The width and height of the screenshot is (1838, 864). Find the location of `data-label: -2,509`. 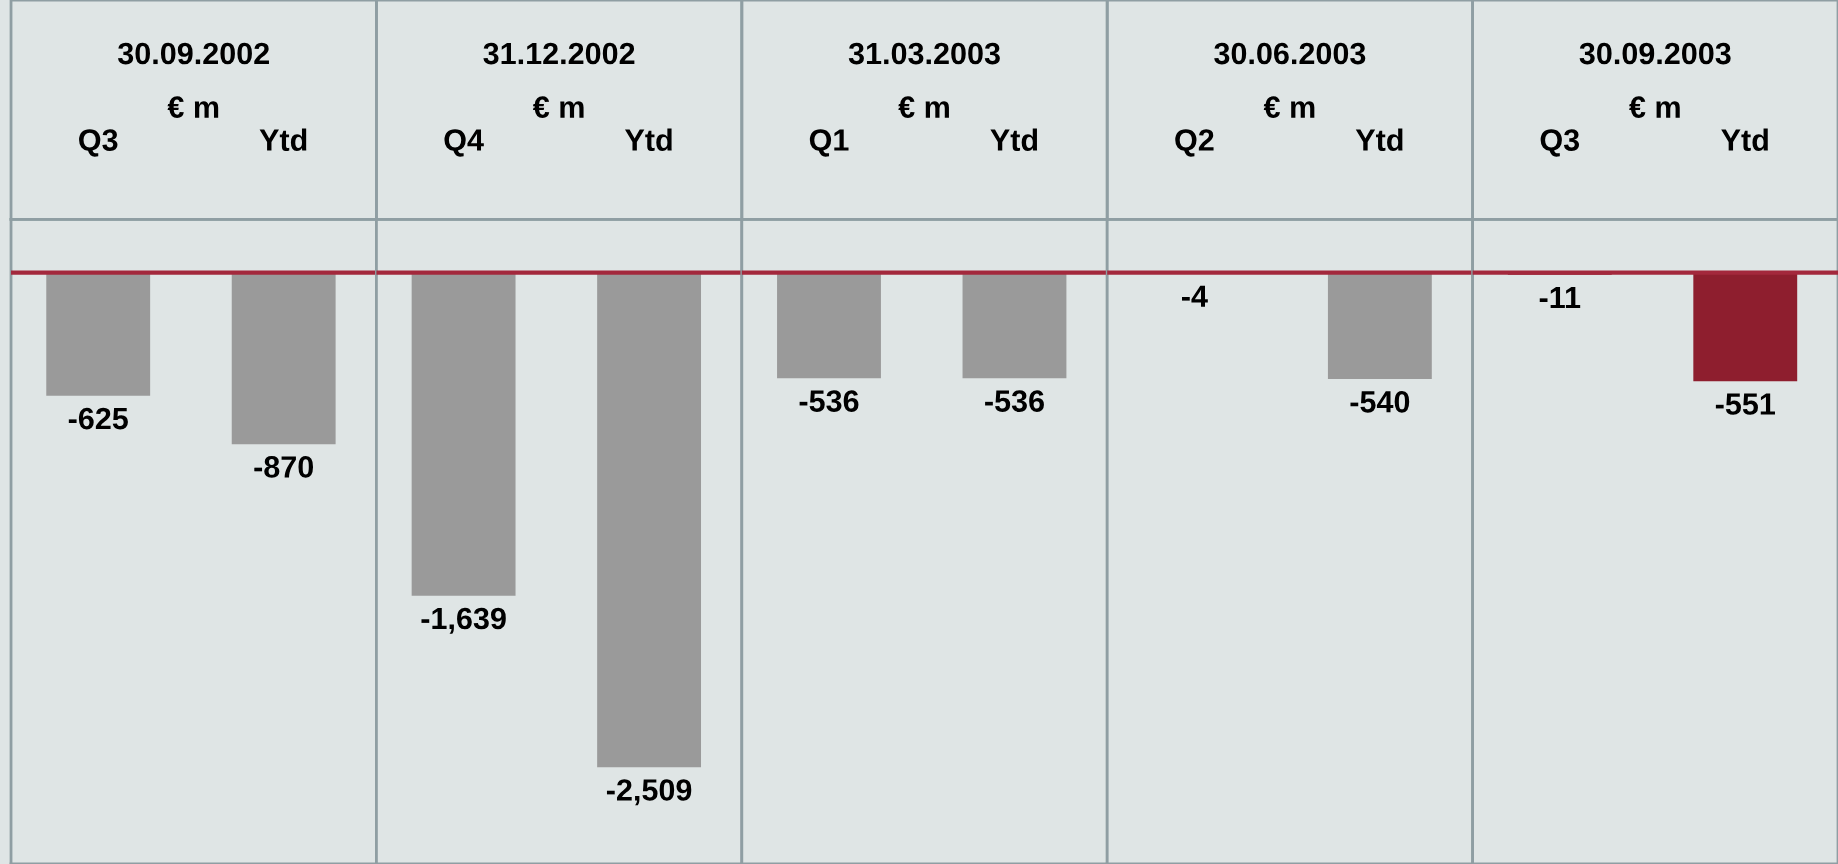

data-label: -2,509 is located at coordinates (649, 792).